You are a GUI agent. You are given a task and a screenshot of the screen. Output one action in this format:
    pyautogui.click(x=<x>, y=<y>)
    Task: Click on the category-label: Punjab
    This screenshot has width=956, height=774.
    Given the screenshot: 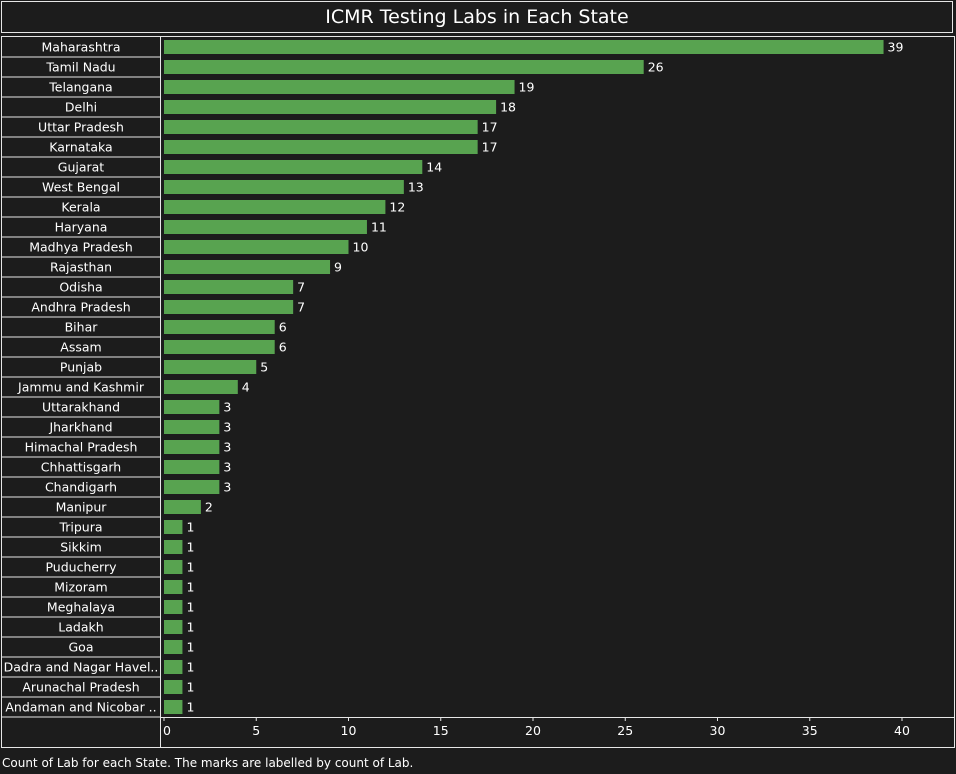 What is the action you would take?
    pyautogui.click(x=81, y=367)
    